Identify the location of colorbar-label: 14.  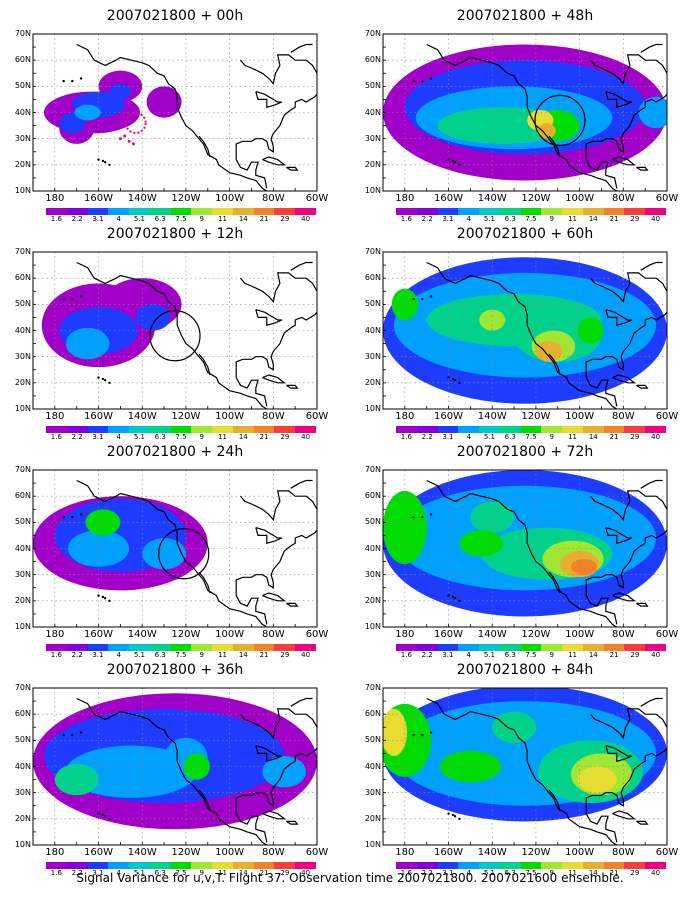
(243, 873).